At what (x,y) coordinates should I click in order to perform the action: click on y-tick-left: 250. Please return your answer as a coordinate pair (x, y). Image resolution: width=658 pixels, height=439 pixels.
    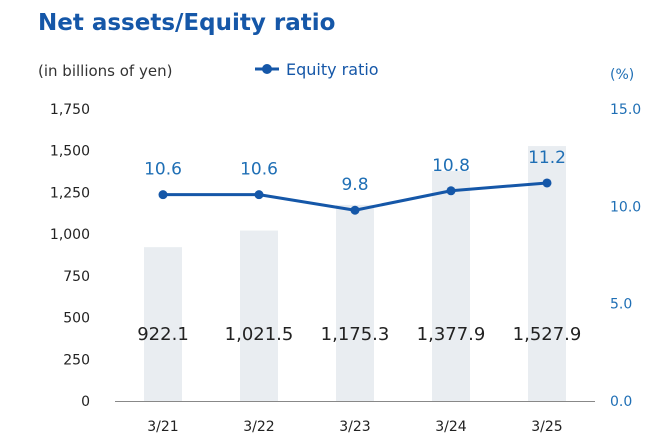
    Looking at the image, I should click on (76, 360).